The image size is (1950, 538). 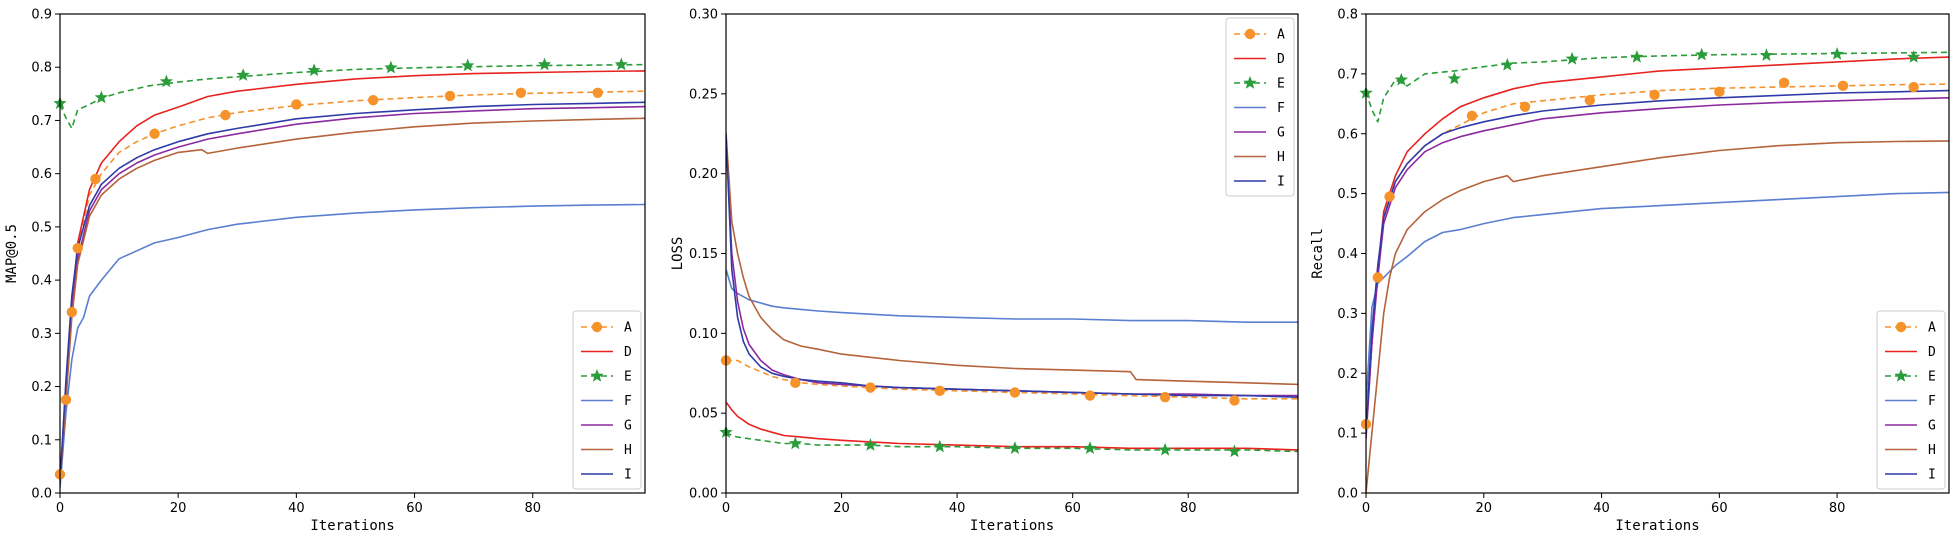 I want to click on y-tick-label: 0.9, so click(x=41, y=15).